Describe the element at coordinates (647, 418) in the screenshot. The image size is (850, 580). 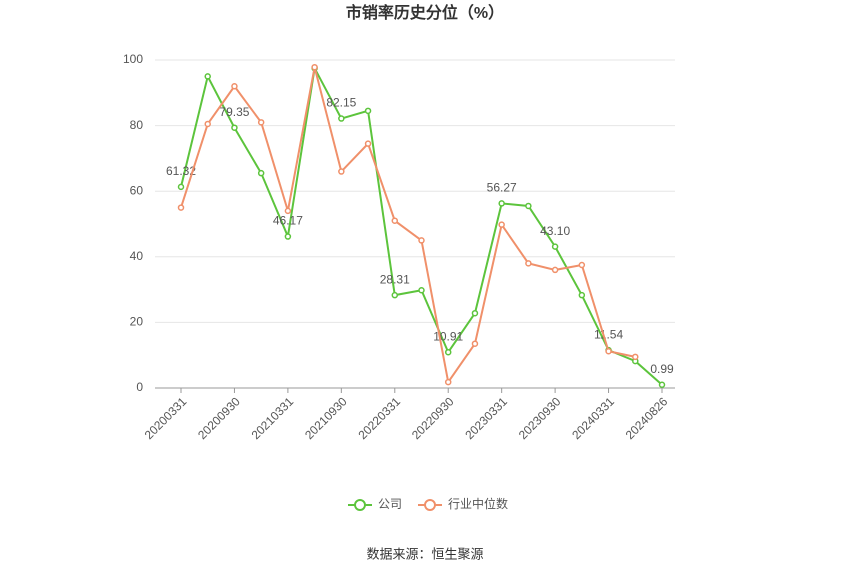
I see `x-tick-label: 20240826` at that location.